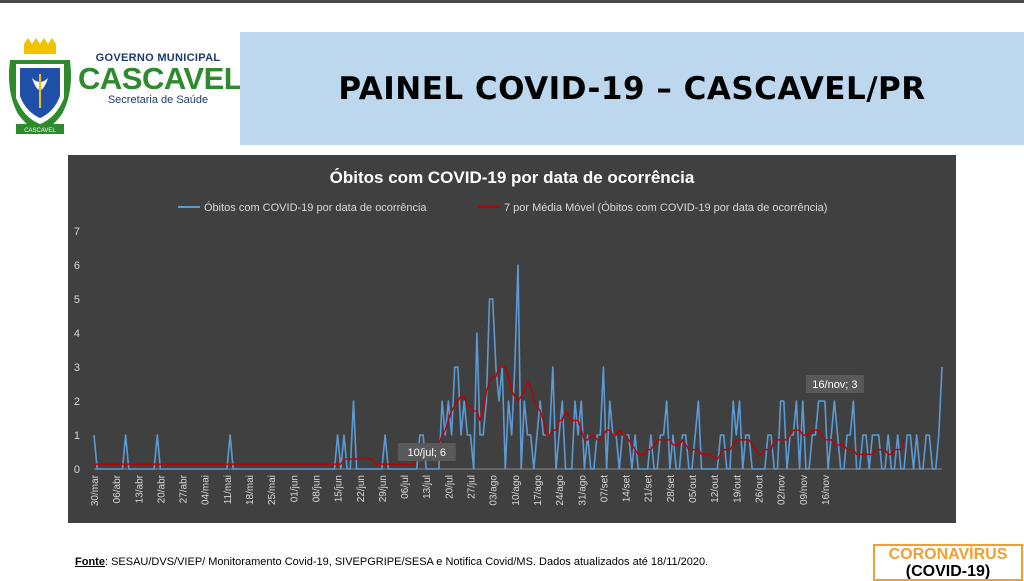 The width and height of the screenshot is (1024, 581). I want to click on y-tick-label: 1, so click(77, 436).